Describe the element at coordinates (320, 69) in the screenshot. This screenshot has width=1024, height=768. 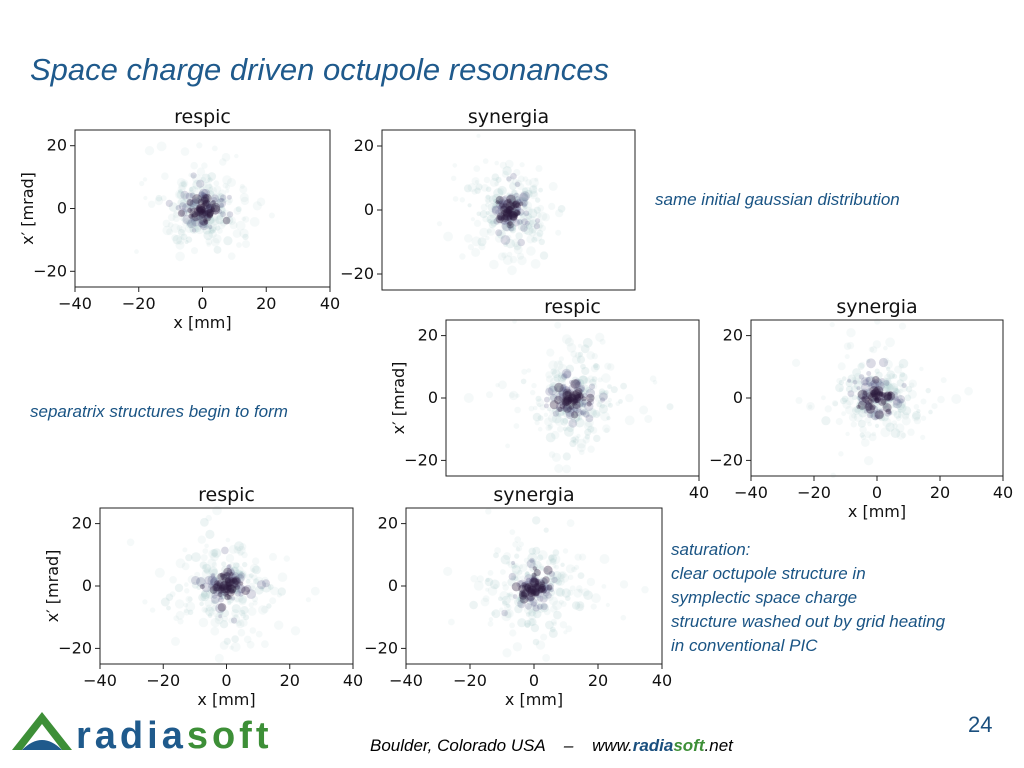
I see `slide-title: Space charge driven octupole resonances` at that location.